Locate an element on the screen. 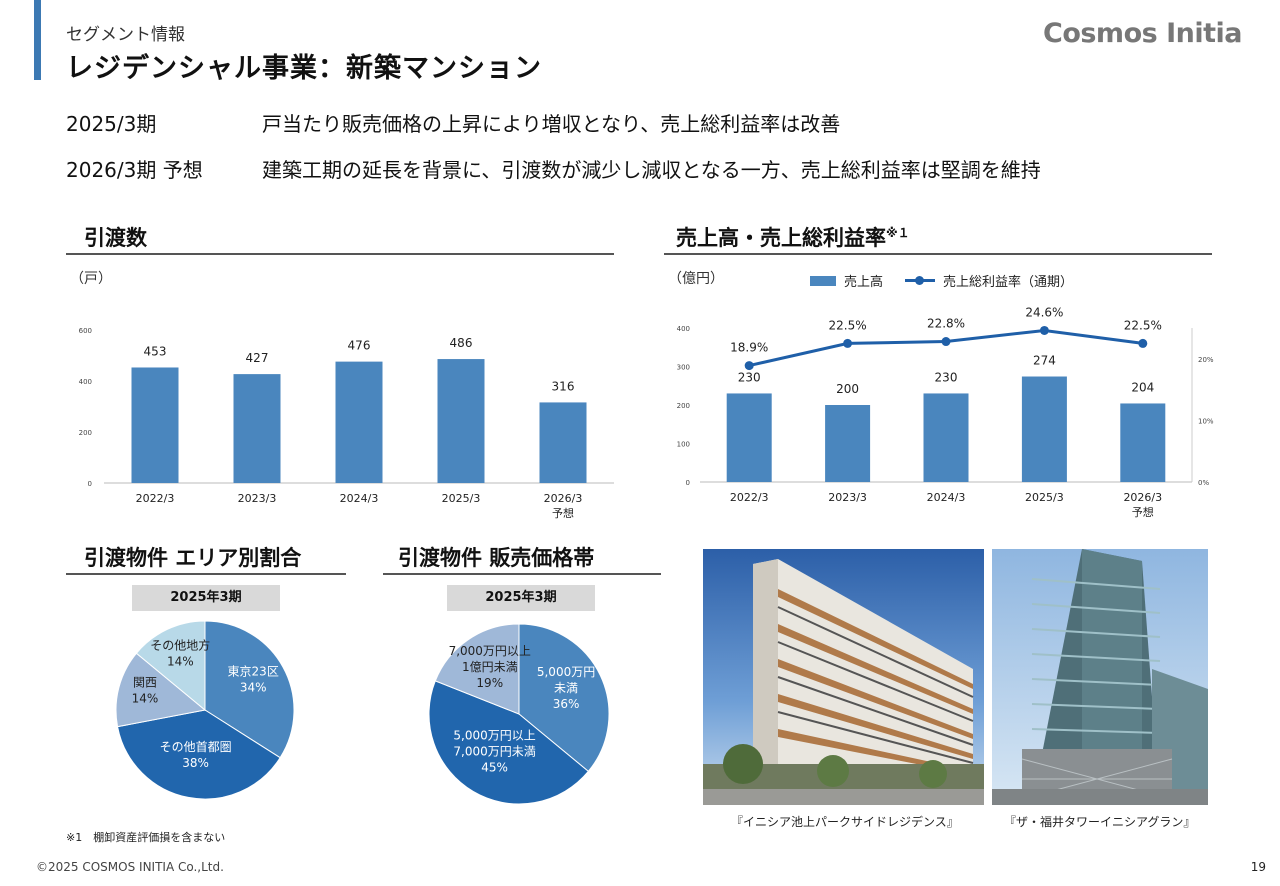  margin-value-label: 22.8% is located at coordinates (946, 324).